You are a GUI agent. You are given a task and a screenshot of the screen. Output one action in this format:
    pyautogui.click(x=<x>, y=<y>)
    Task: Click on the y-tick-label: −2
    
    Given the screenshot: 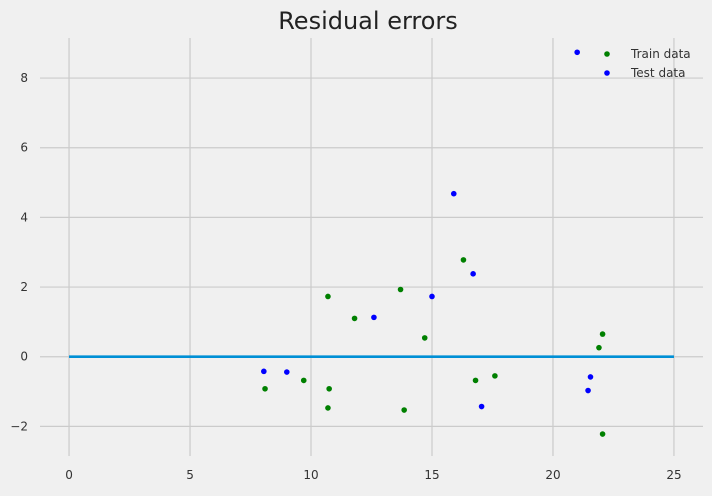 What is the action you would take?
    pyautogui.click(x=19, y=426)
    